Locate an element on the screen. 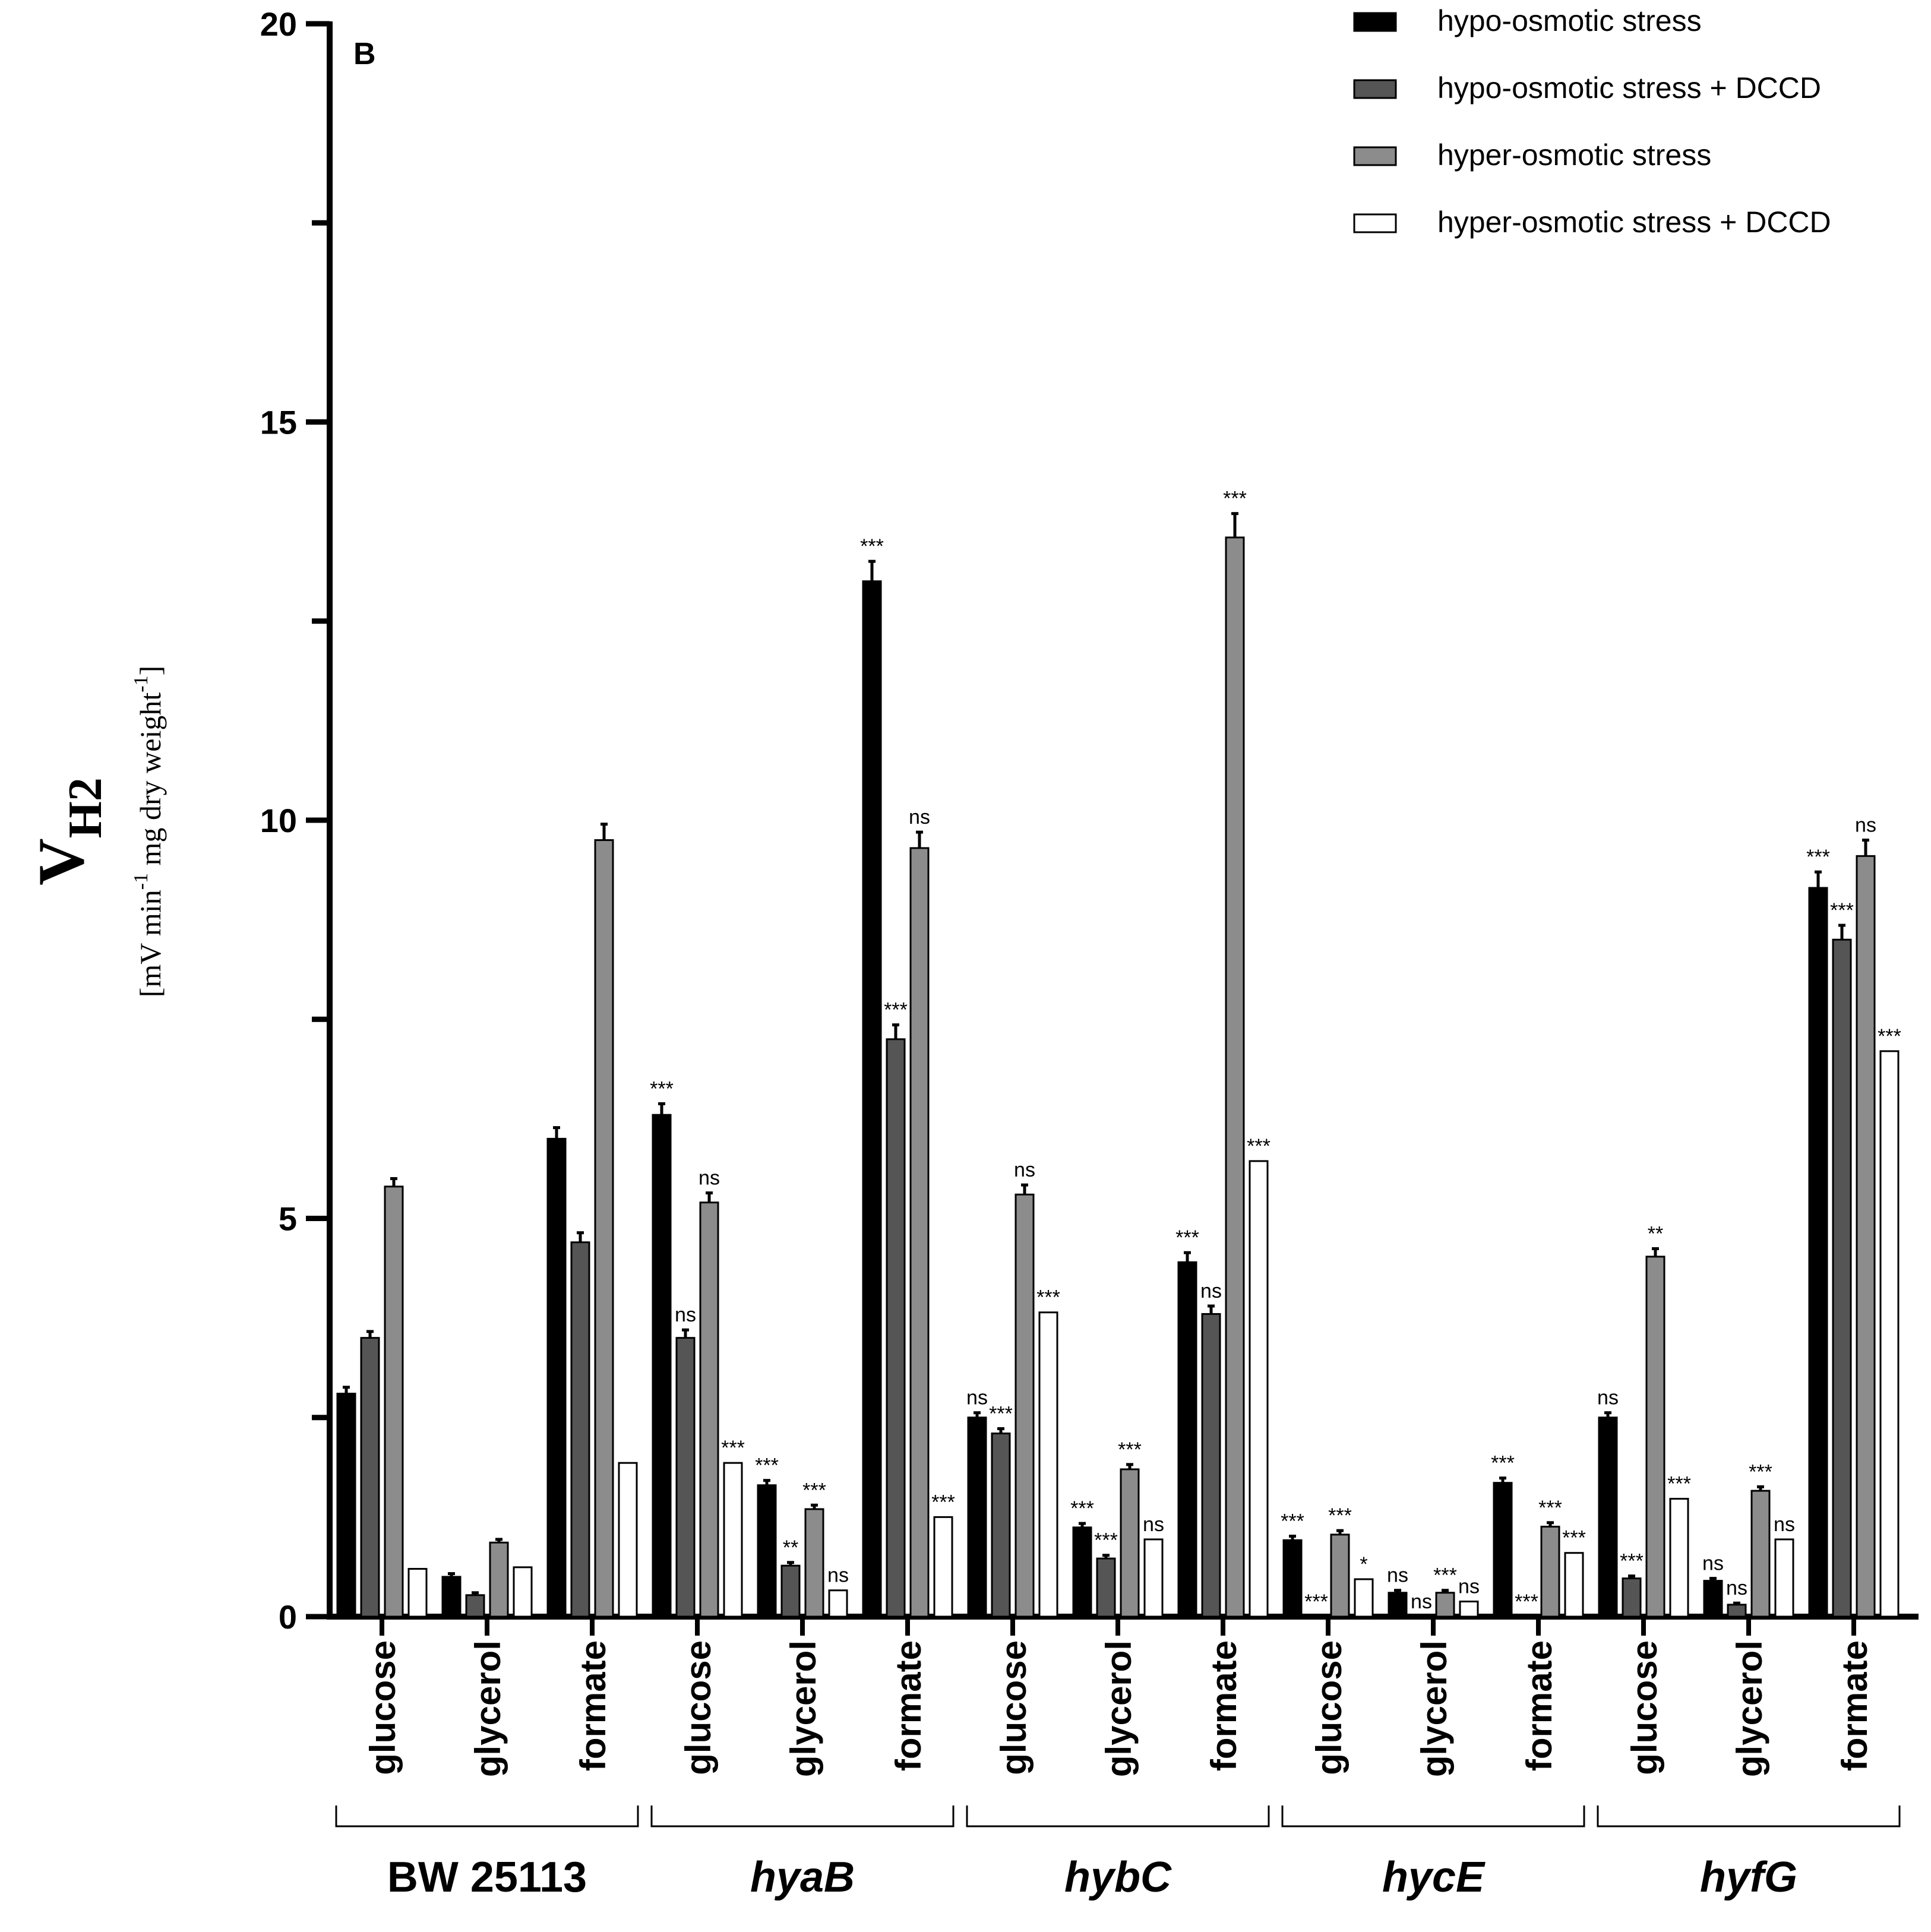 The height and width of the screenshot is (1932, 1931). y-axis-title-main: VH2 is located at coordinates (68, 831).